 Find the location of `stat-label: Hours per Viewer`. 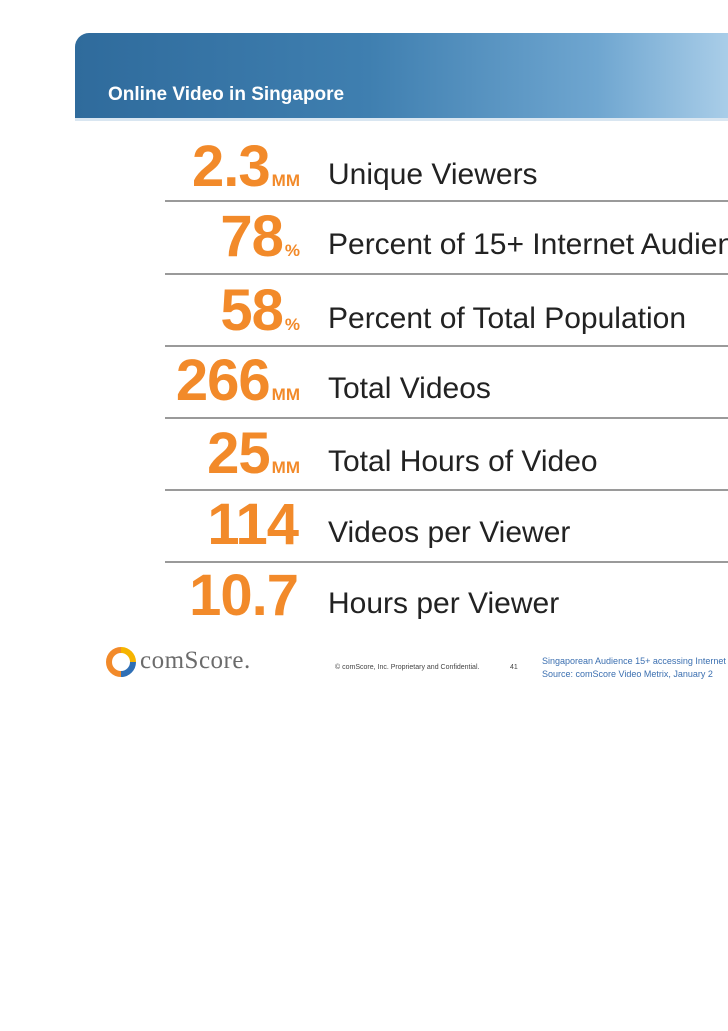

stat-label: Hours per Viewer is located at coordinates (444, 603).